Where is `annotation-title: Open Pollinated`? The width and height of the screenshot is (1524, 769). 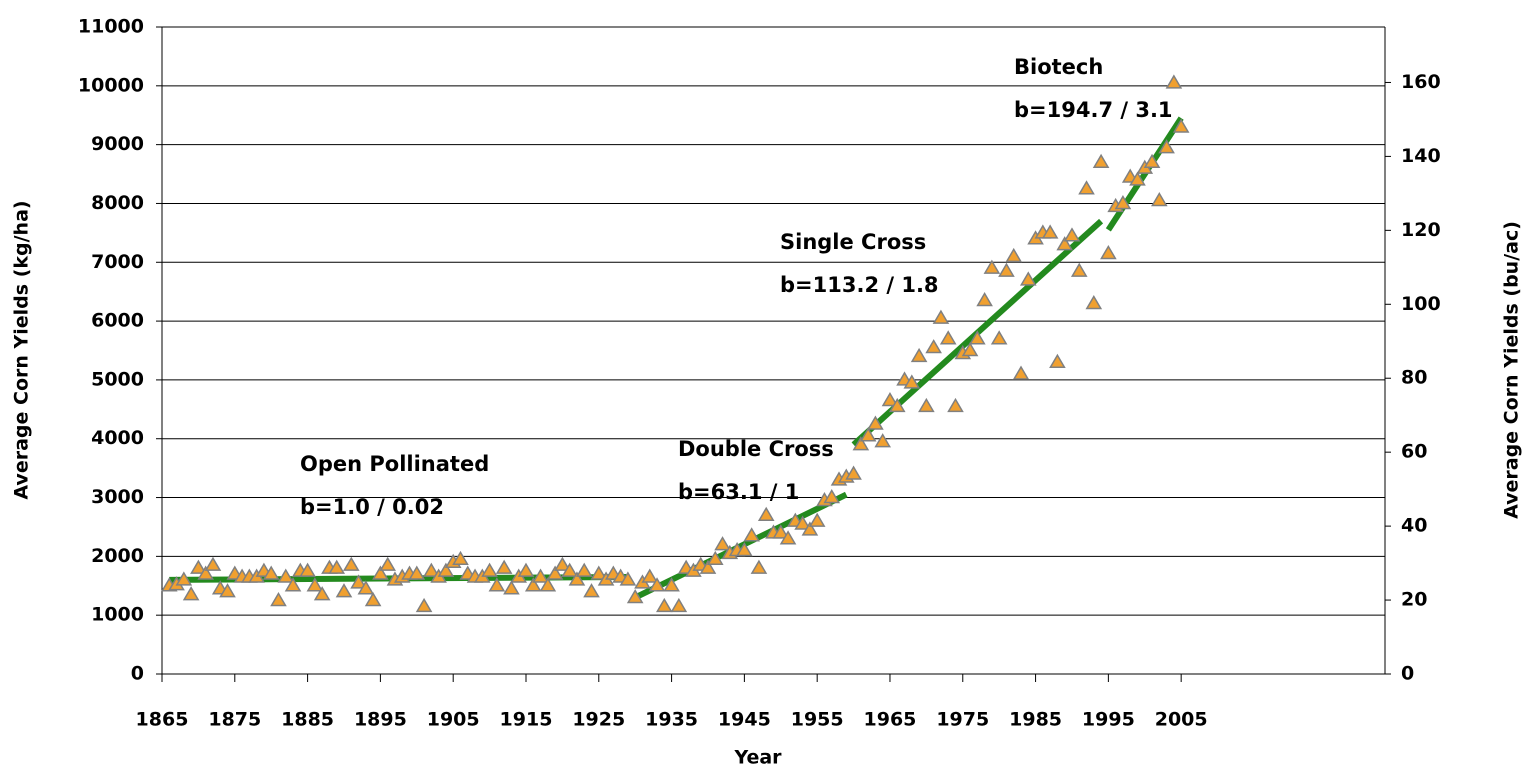 annotation-title: Open Pollinated is located at coordinates (394, 464).